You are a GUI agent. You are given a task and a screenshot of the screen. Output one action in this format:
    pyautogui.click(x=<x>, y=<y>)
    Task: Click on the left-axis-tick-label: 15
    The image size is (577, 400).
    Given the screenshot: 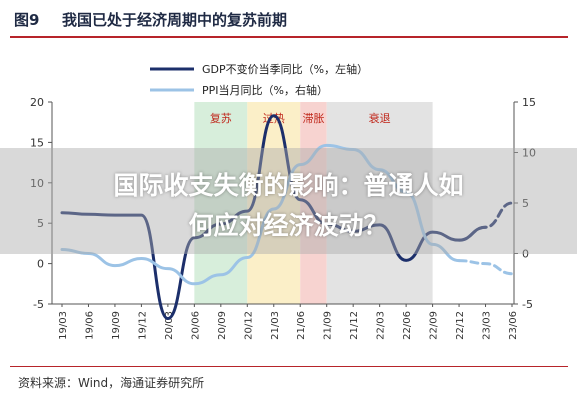 What is the action you would take?
    pyautogui.click(x=37, y=142)
    